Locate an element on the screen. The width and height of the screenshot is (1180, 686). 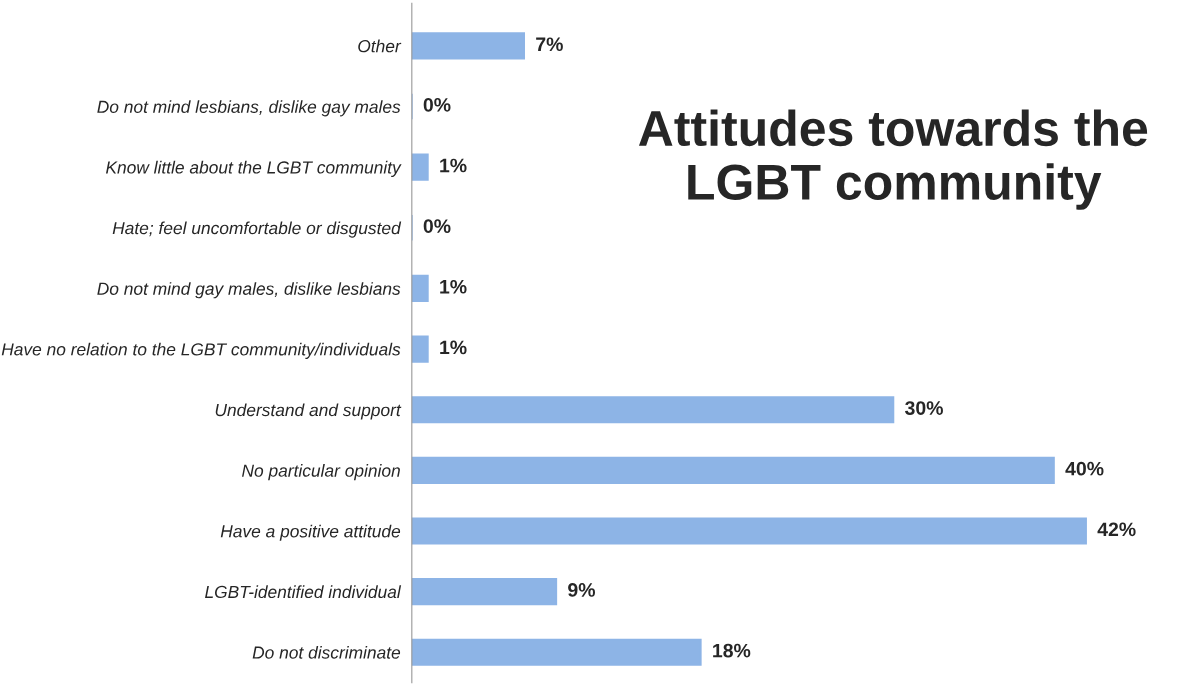
y-tick-label: Have no relation to the LGBT community/individuals is located at coordinates (201, 350).